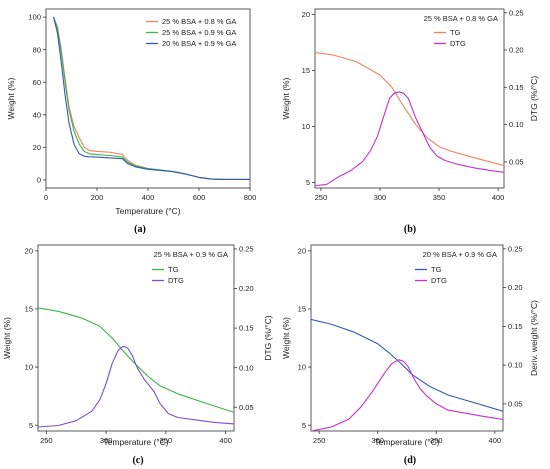 The image size is (550, 469). What do you see at coordinates (137, 460) in the screenshot?
I see `panel-label: (c)` at bounding box center [137, 460].